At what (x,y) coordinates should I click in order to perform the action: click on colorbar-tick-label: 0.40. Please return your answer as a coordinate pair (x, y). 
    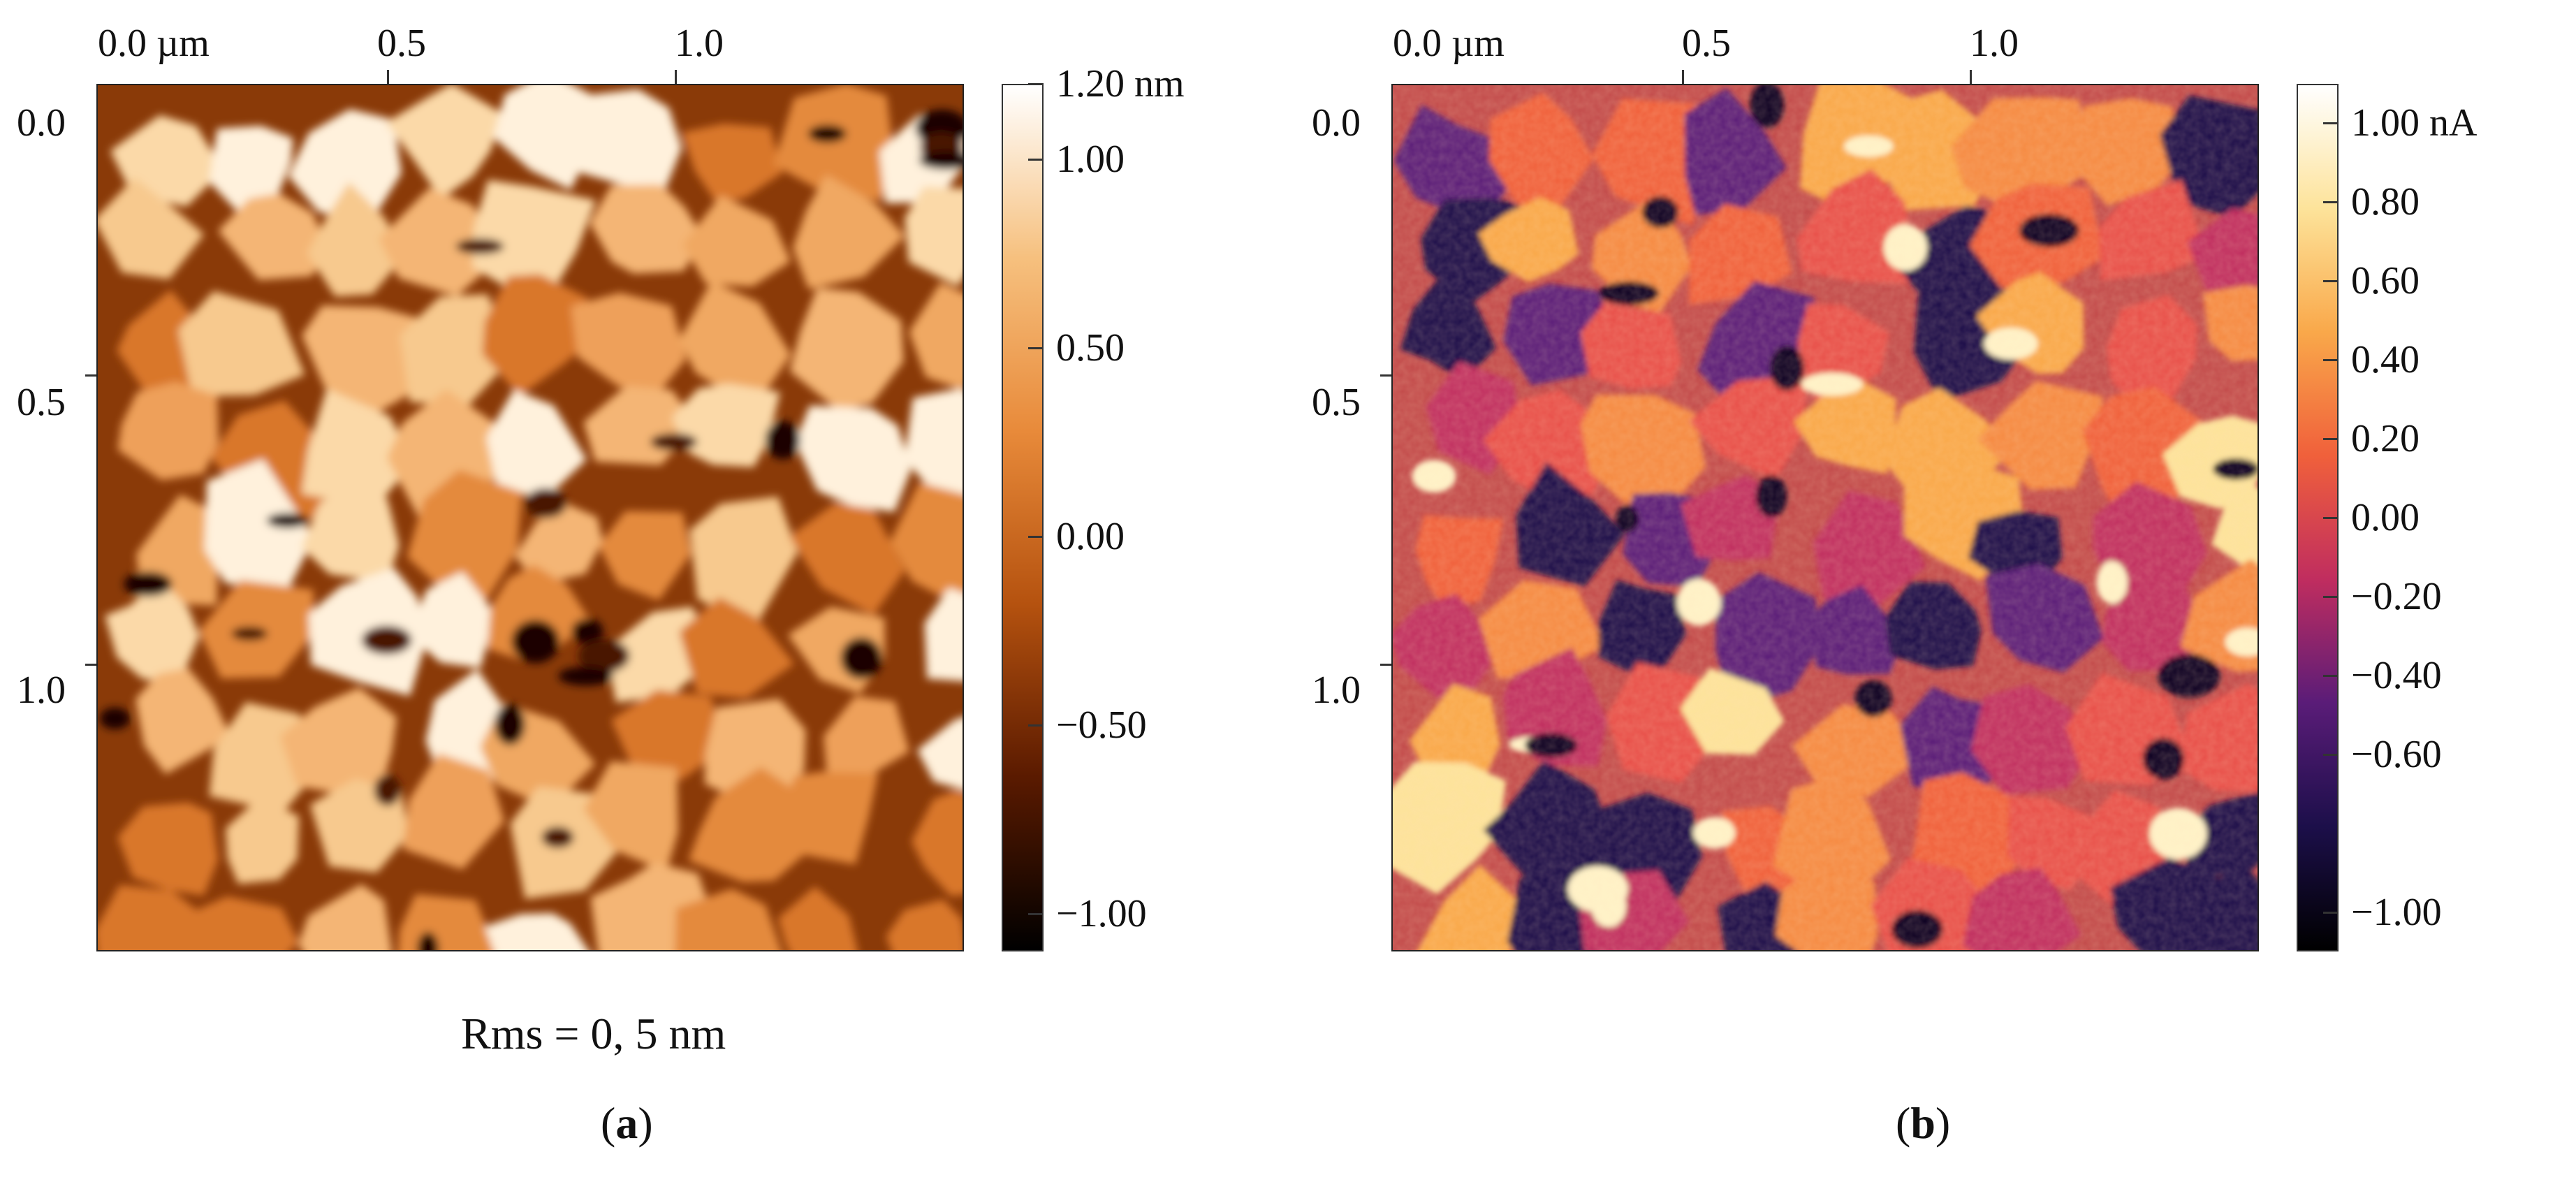
    Looking at the image, I should click on (2385, 360).